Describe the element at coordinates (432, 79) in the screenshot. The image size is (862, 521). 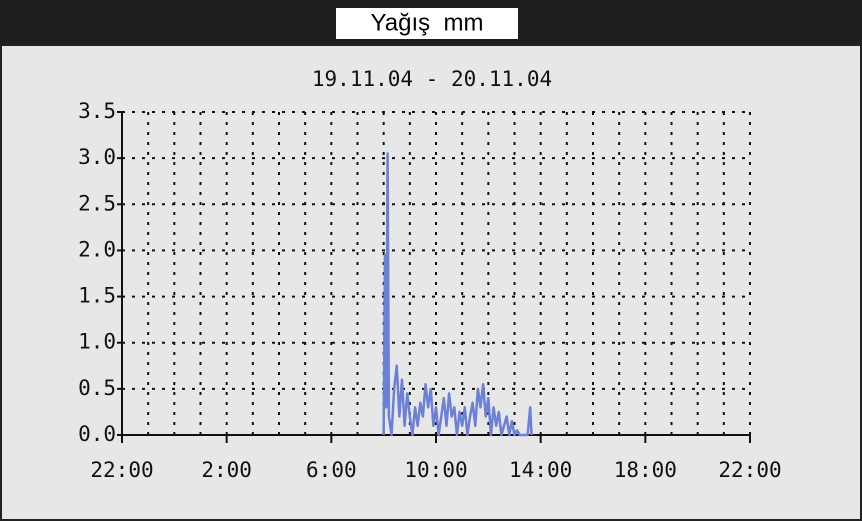
I see `chart-subtitle: 19.11.04 - 20.11.04` at that location.